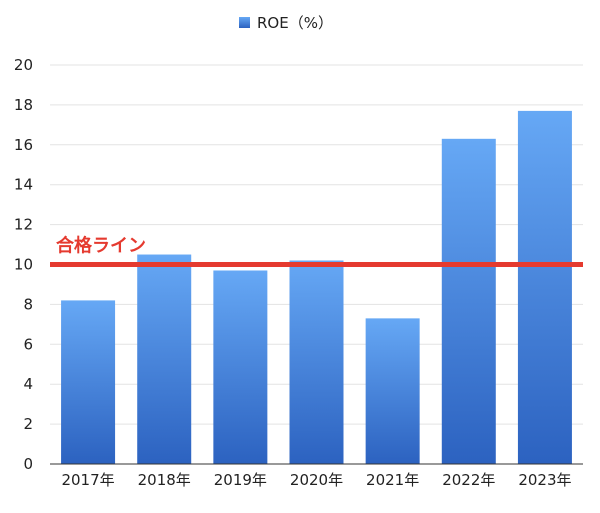  Describe the element at coordinates (244, 22) in the screenshot. I see `legend-swatch` at that location.